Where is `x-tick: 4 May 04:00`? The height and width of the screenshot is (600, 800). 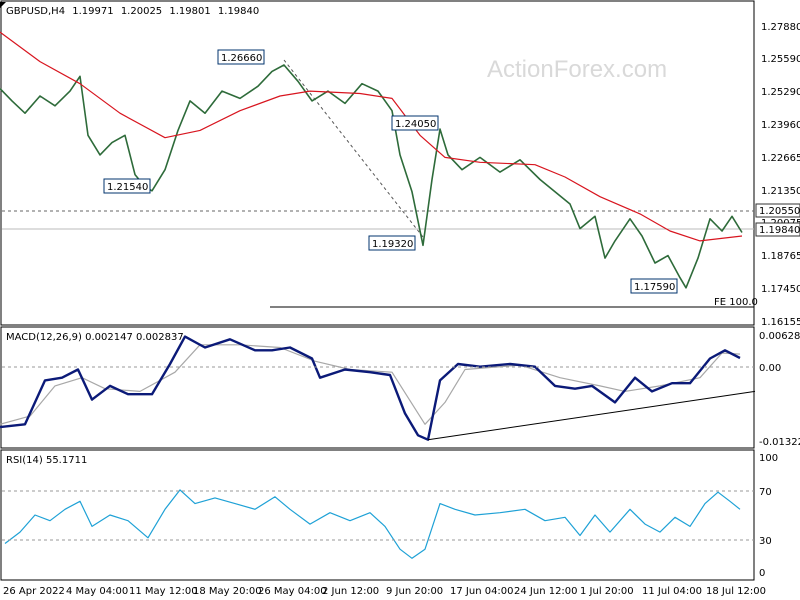
x-tick: 4 May 04:00 is located at coordinates (97, 591).